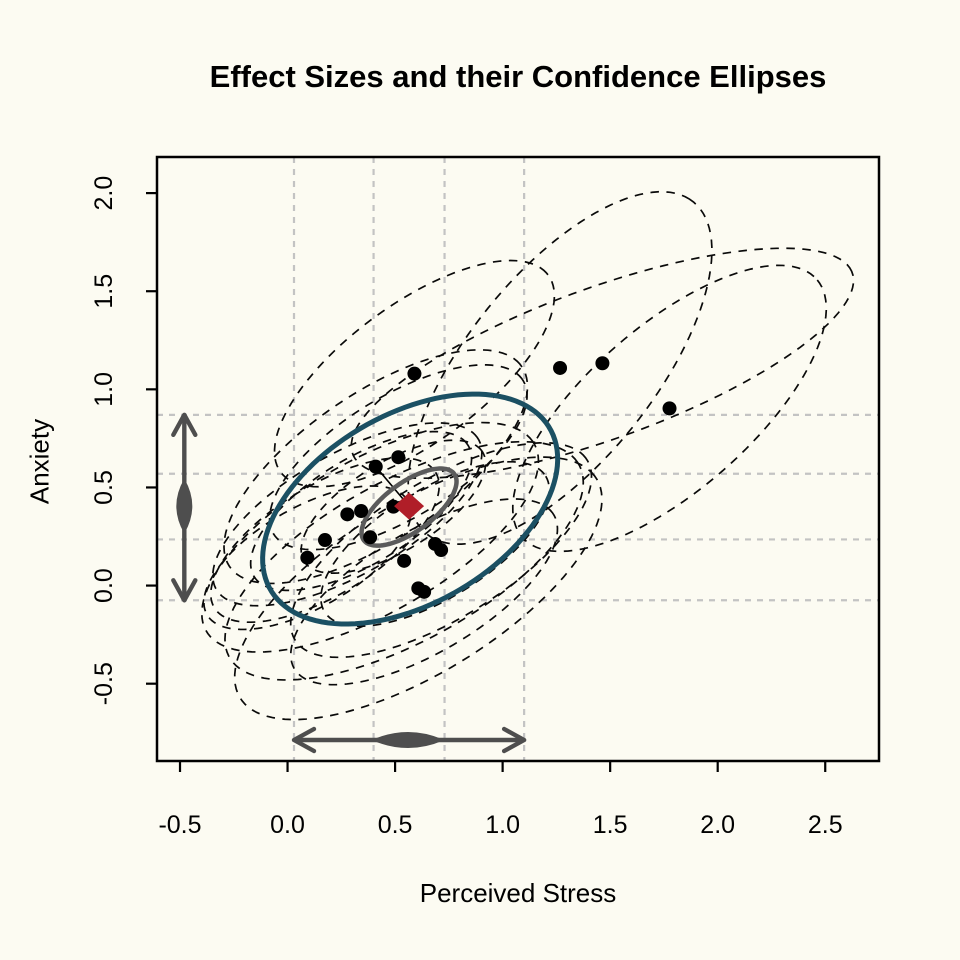  I want to click on x-tick-label: 1.0, so click(502, 825).